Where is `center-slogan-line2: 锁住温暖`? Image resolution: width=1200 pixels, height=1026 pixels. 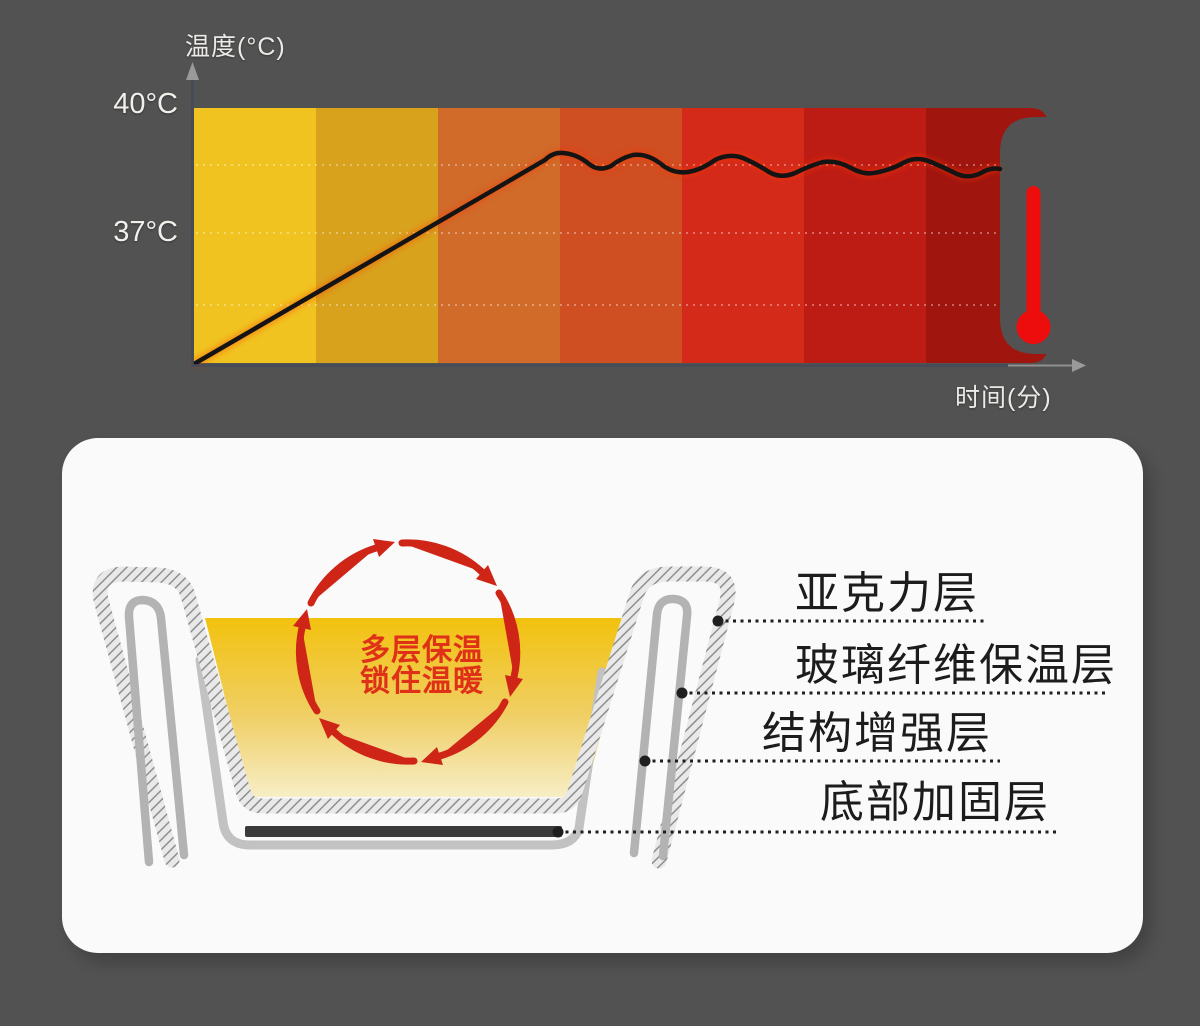
center-slogan-line2: 锁住温暖 is located at coordinates (422, 681).